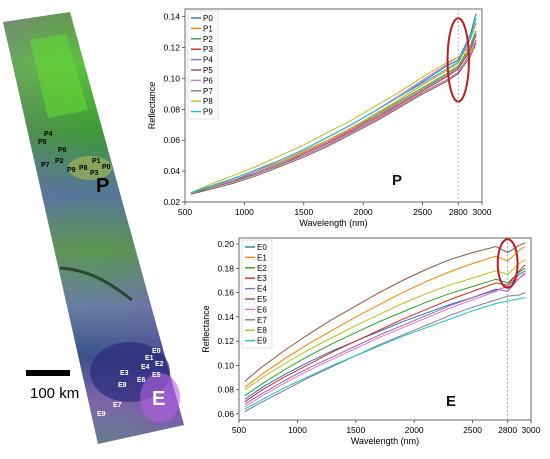  Describe the element at coordinates (225, 293) in the screenshot. I see `y-tick-label: 0.16` at that location.